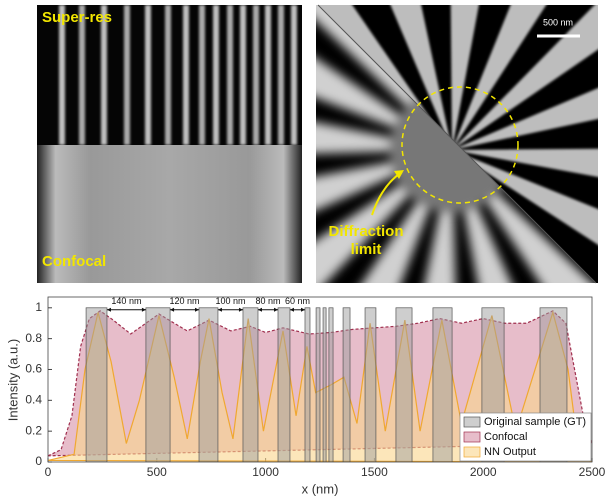  What do you see at coordinates (265, 472) in the screenshot?
I see `x-tick-label: 1000` at bounding box center [265, 472].